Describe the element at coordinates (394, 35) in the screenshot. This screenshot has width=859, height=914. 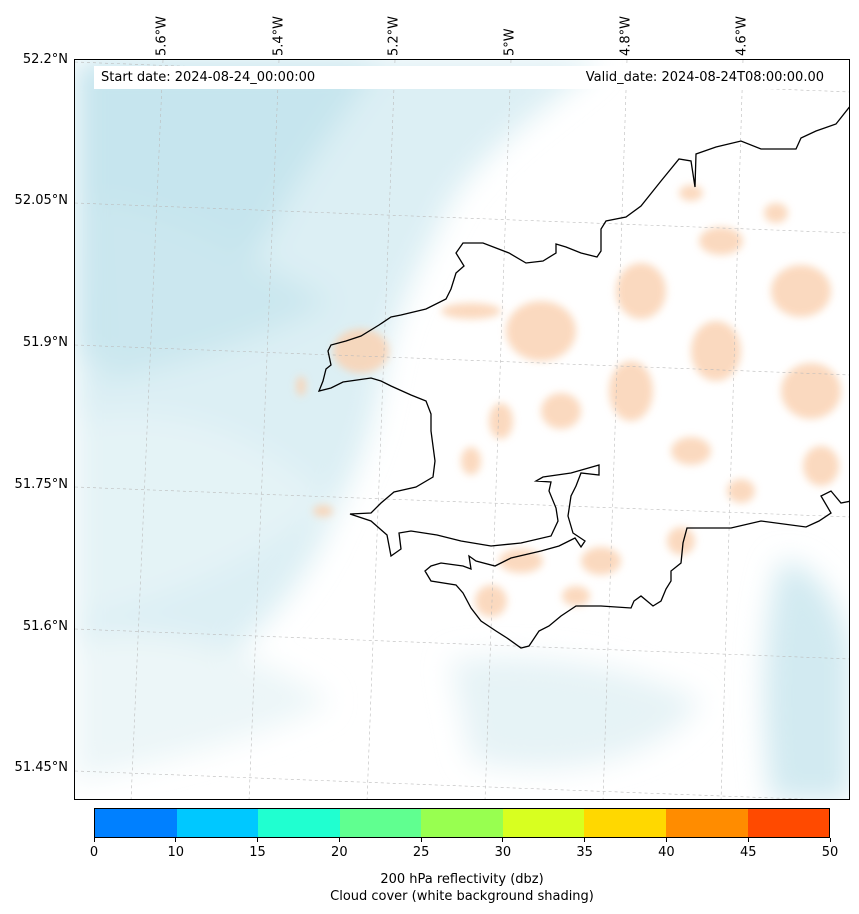
I see `lon-label-5.2w: 5.2°W` at that location.